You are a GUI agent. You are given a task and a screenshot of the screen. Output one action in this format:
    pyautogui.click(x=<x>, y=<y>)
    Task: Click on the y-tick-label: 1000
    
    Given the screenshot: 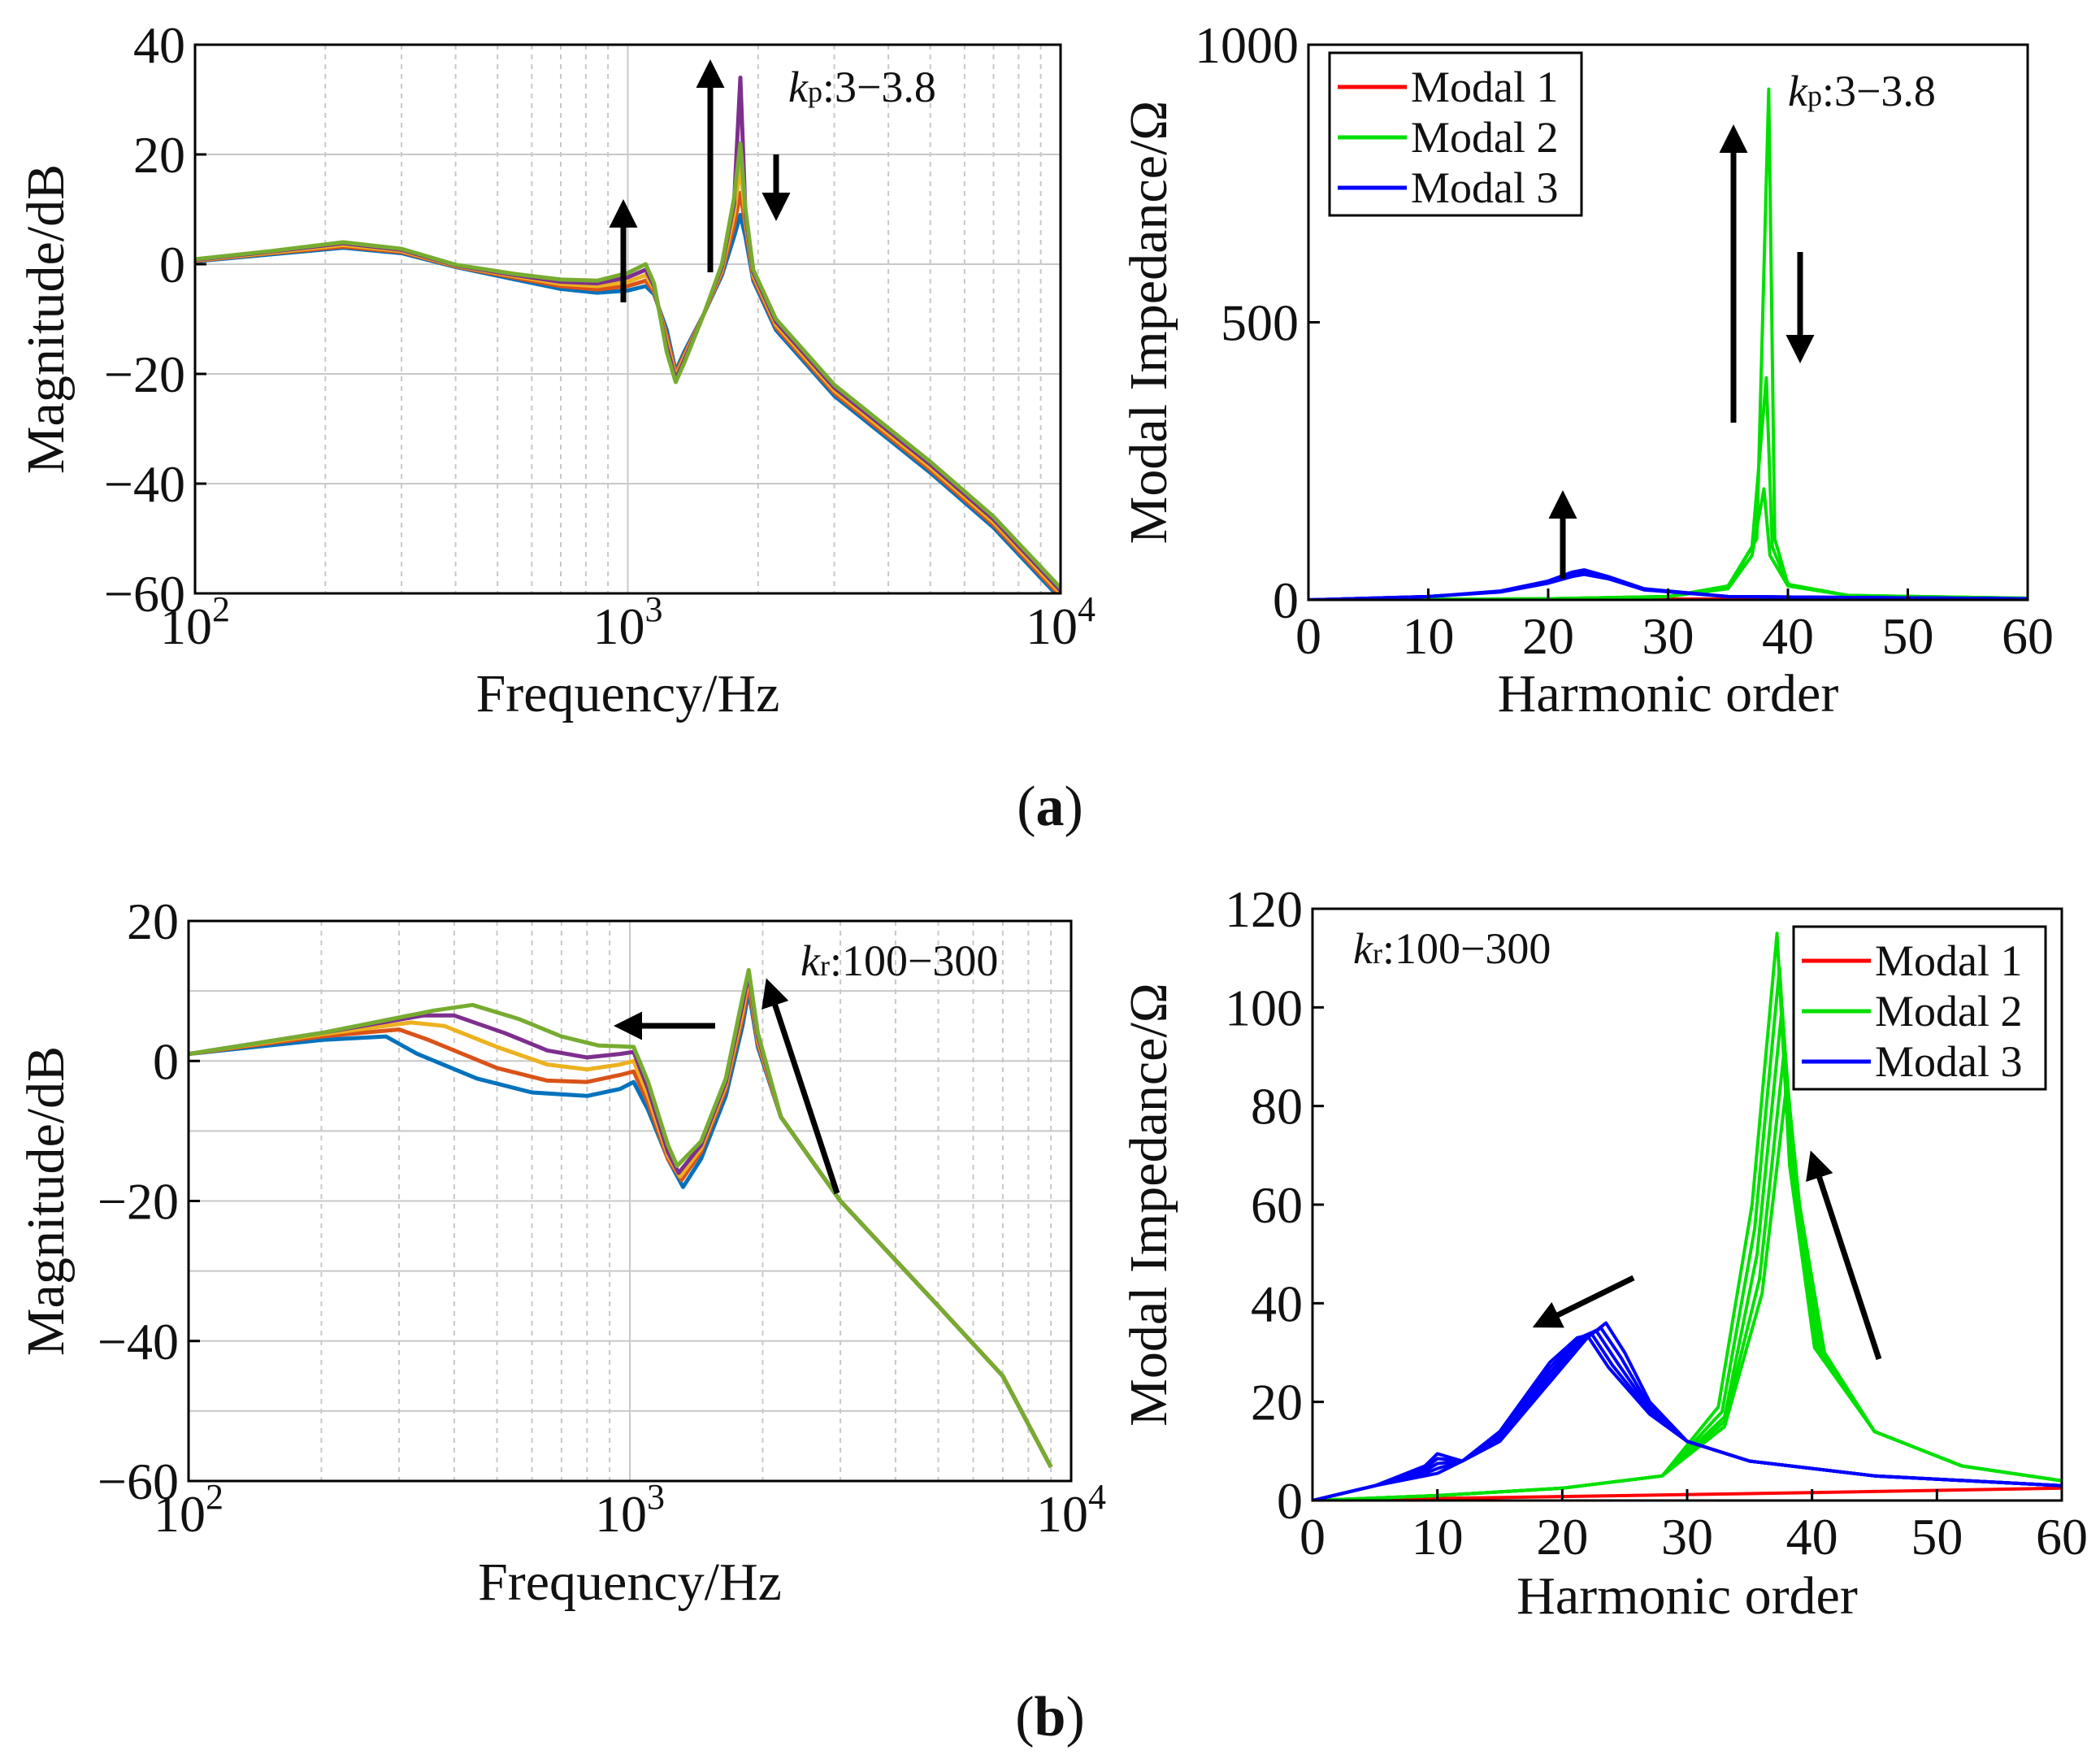 What is the action you would take?
    pyautogui.click(x=1247, y=45)
    